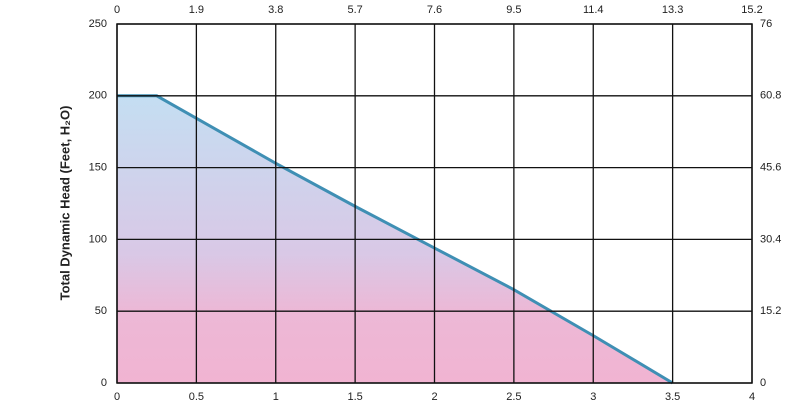 This screenshot has height=410, width=805. What do you see at coordinates (196, 10) in the screenshot?
I see `x2-tick-label: 1.9` at bounding box center [196, 10].